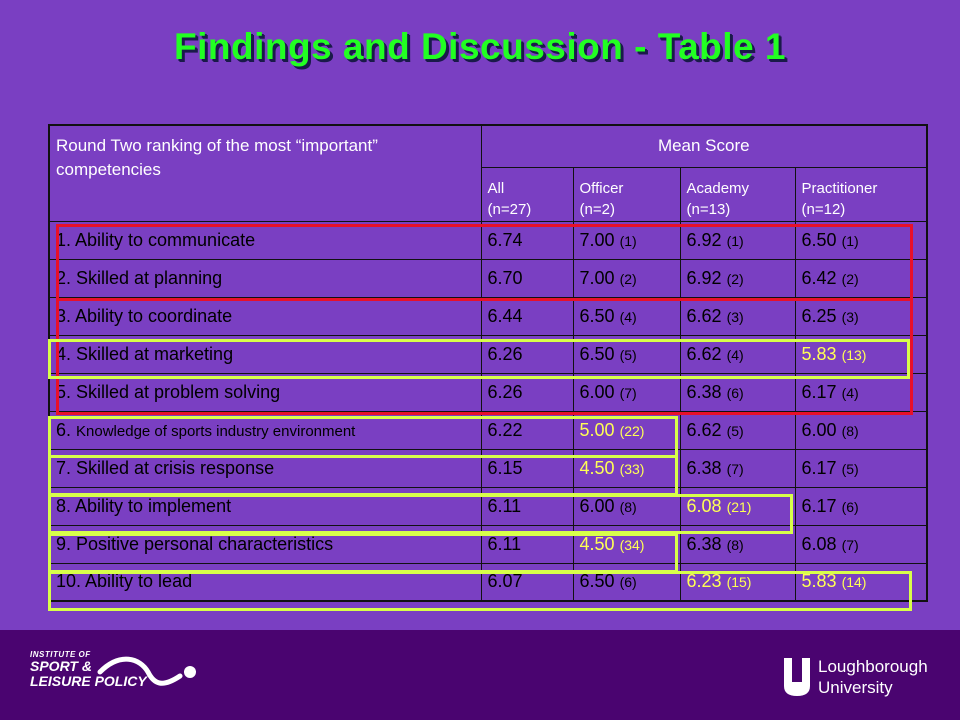  What do you see at coordinates (632, 468) in the screenshot?
I see `officer-score-rank: (33)` at bounding box center [632, 468].